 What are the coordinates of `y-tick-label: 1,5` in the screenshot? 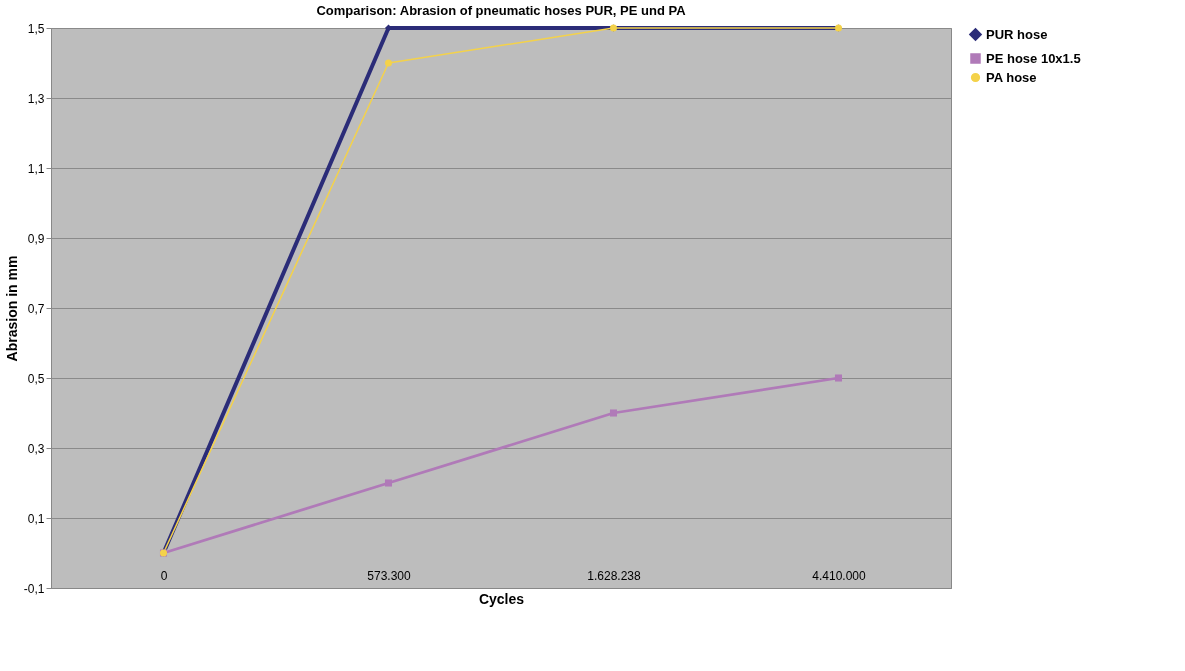 It's located at (36, 28).